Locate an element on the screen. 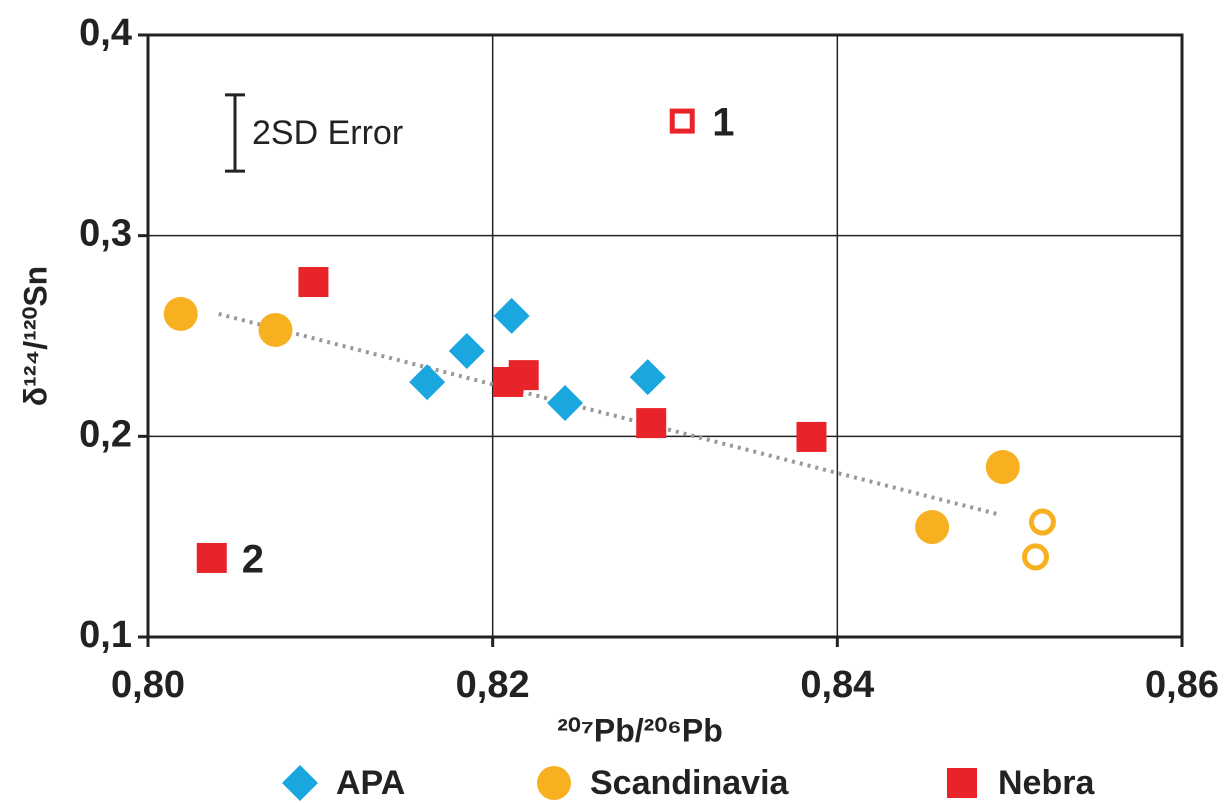 This screenshot has height=803, width=1225. point-label: 1 is located at coordinates (723, 123).